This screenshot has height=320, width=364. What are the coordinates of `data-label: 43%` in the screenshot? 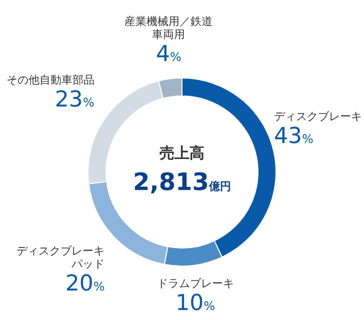 It's located at (294, 136).